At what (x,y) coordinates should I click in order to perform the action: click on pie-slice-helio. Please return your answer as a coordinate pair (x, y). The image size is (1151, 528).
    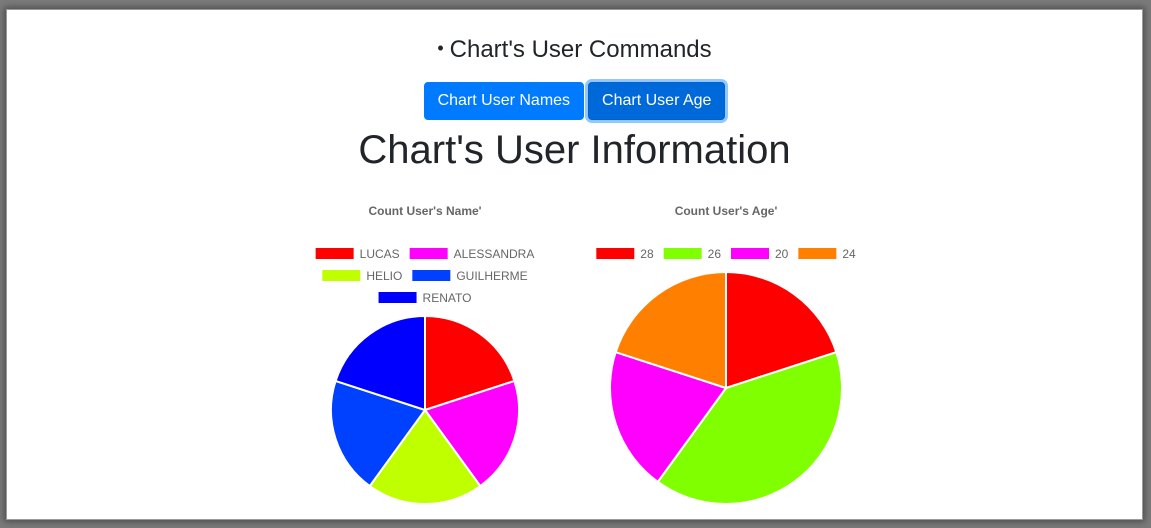
    Looking at the image, I should click on (425, 456).